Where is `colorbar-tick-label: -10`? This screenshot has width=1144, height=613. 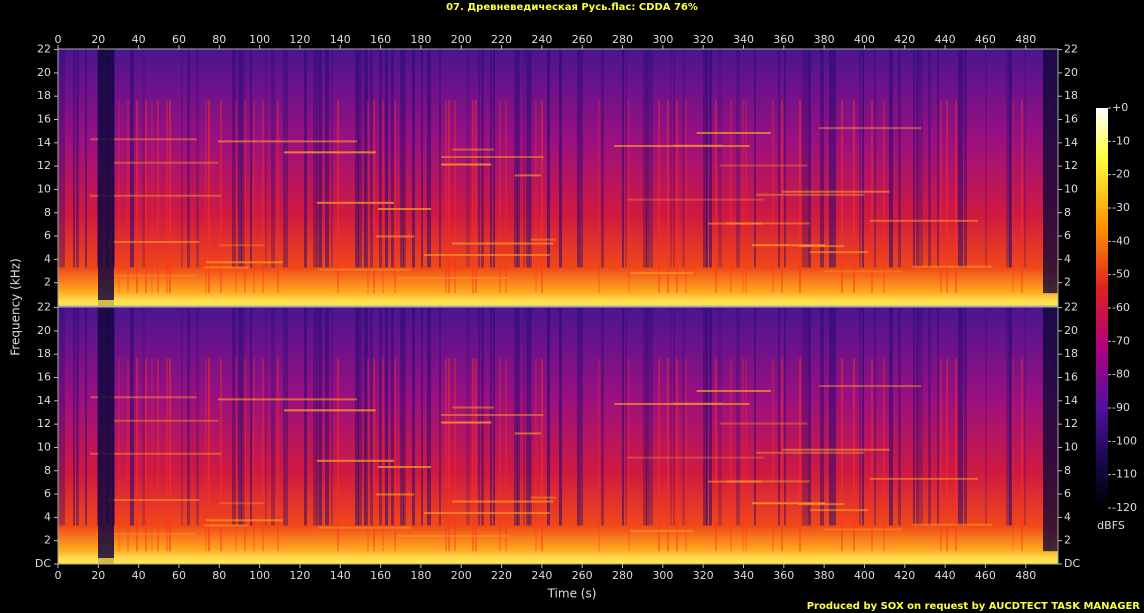 colorbar-tick-label: -10 is located at coordinates (1121, 140).